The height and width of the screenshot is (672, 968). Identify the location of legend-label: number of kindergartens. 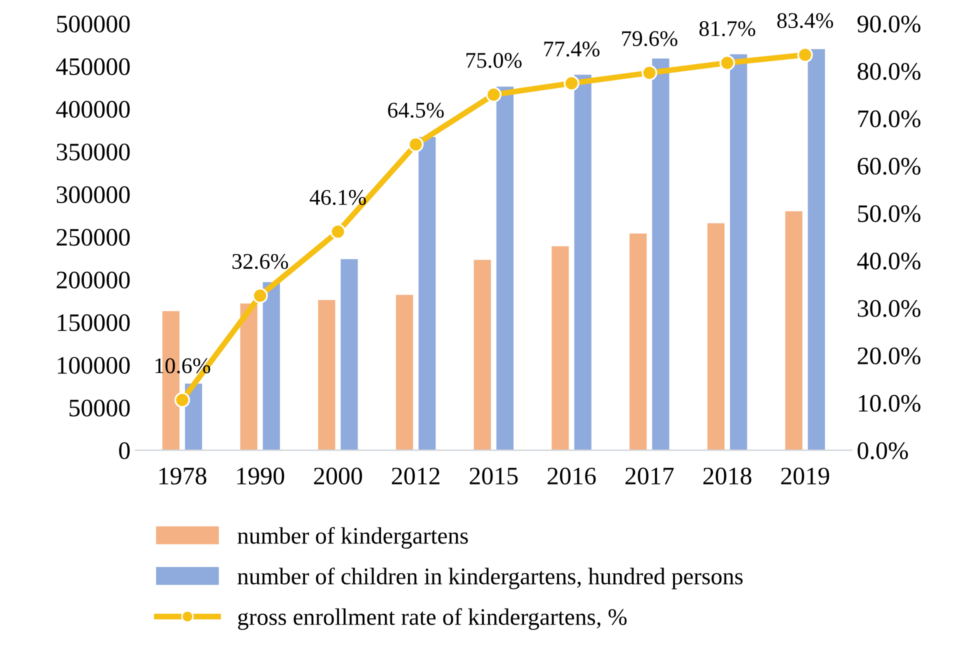
(353, 537).